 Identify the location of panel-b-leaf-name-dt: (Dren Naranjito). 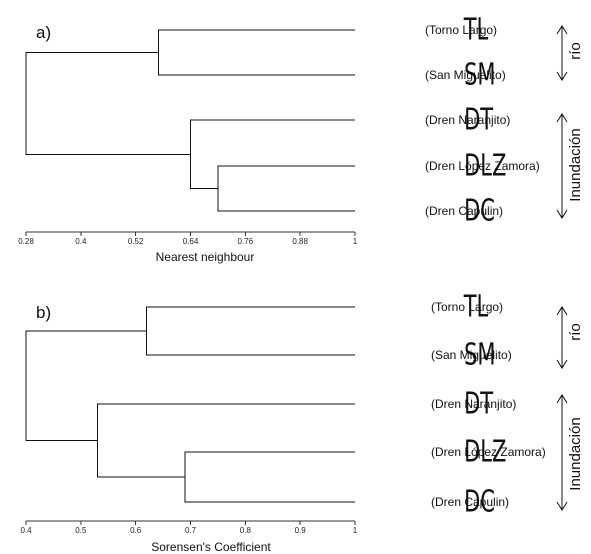
(473, 404).